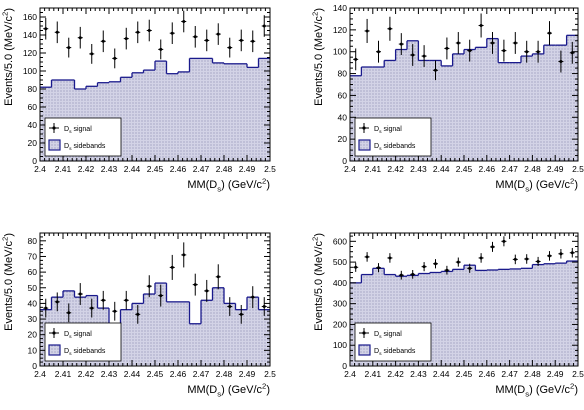  What do you see at coordinates (30, 53) in the screenshot?
I see `y-tick-label: 120` at bounding box center [30, 53].